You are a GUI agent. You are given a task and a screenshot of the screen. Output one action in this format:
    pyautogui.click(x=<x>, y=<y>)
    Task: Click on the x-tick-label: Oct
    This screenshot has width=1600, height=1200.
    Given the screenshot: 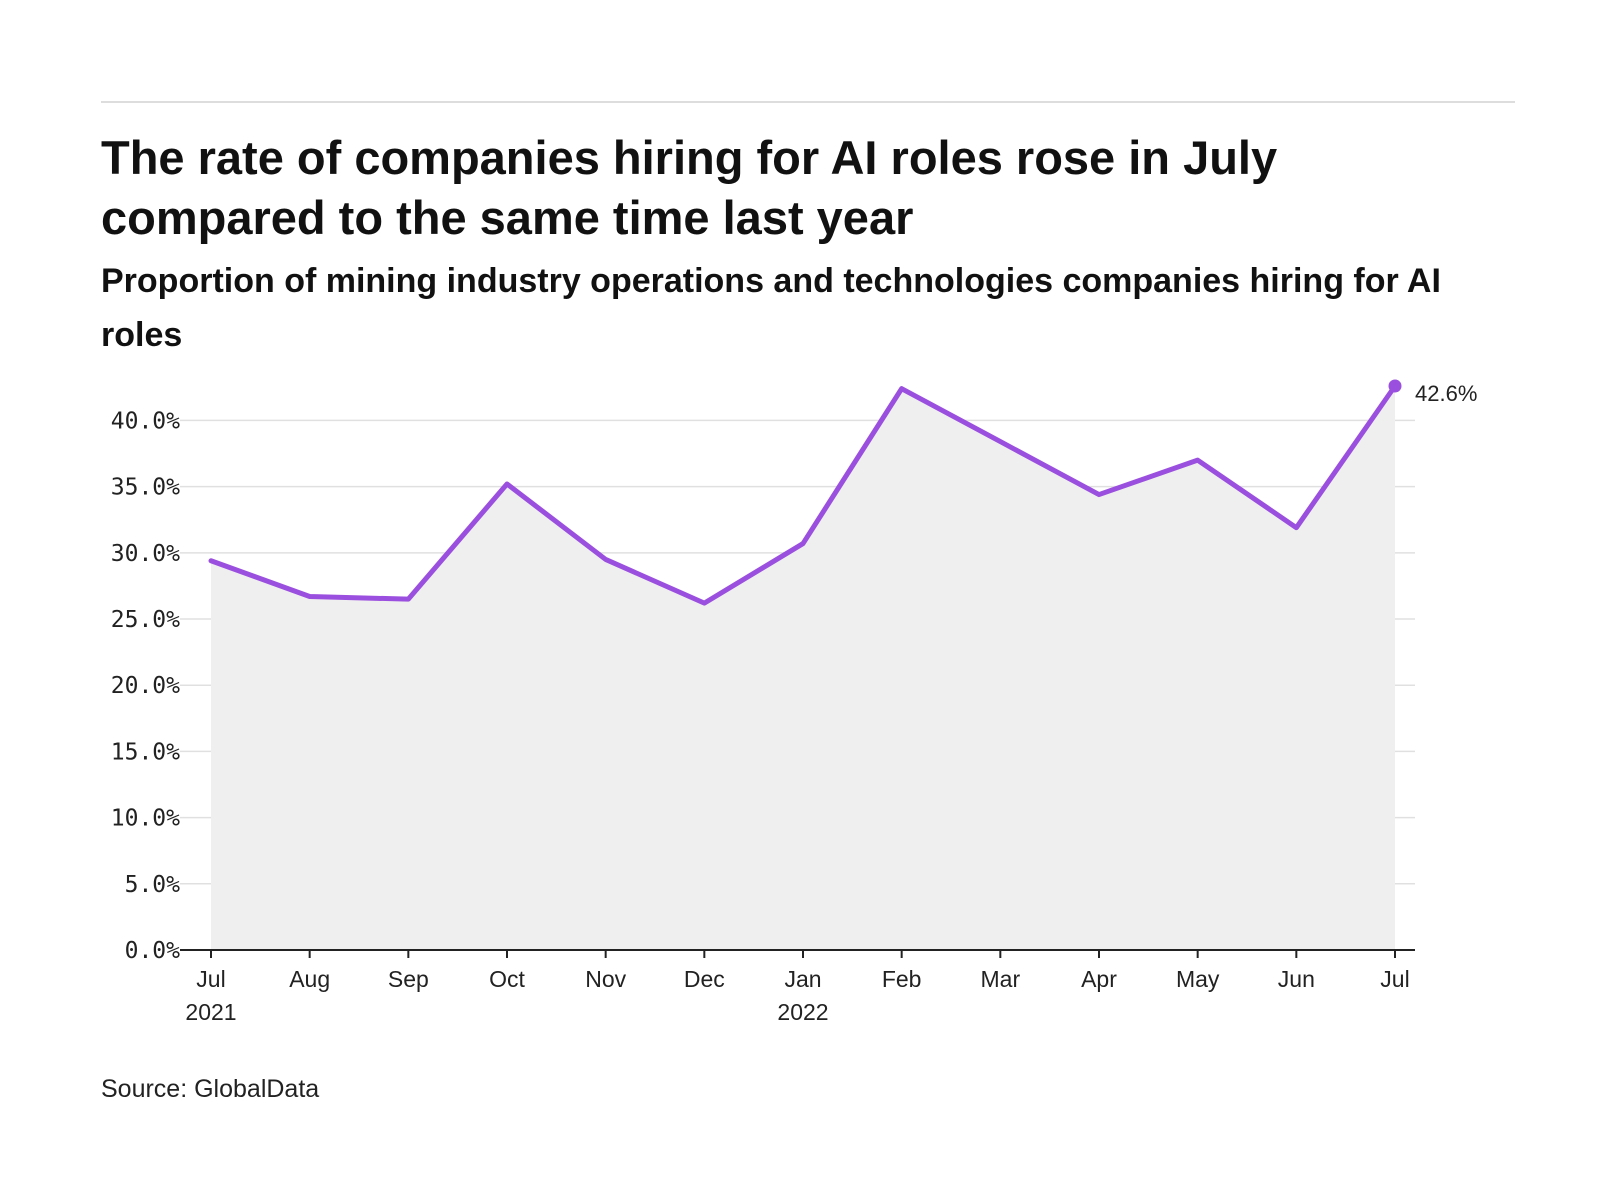 What is the action you would take?
    pyautogui.click(x=507, y=979)
    